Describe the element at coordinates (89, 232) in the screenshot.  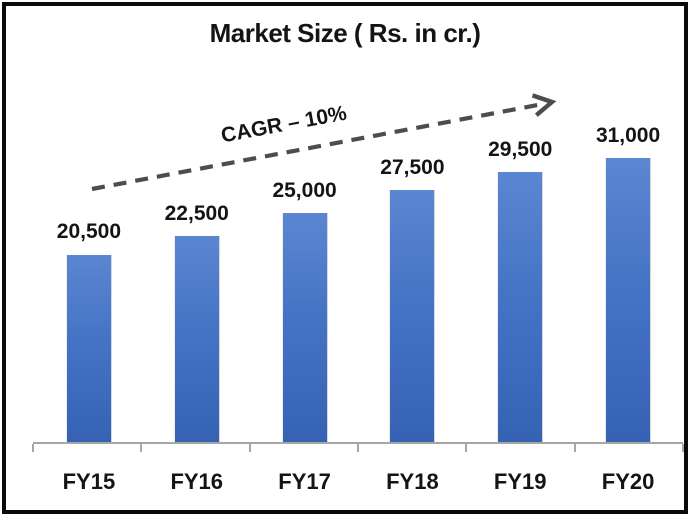
I see `bar-value-label: 20,500` at that location.